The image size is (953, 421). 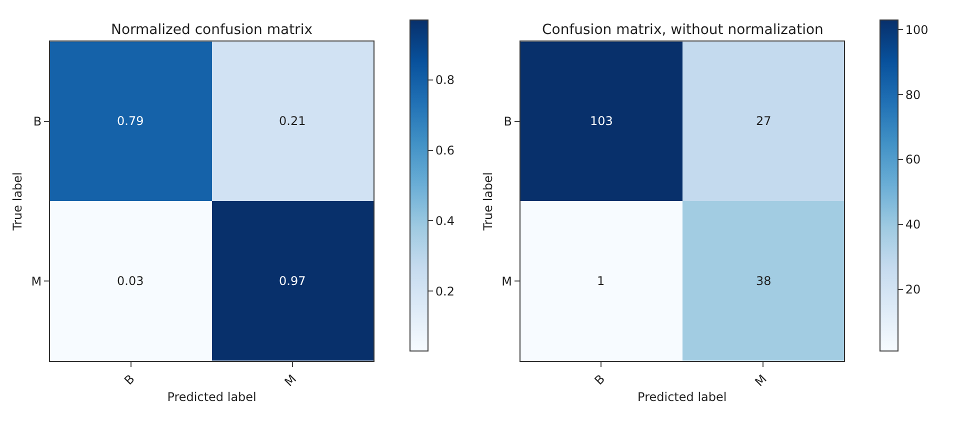 What do you see at coordinates (913, 225) in the screenshot?
I see `color-bar-label: 40` at bounding box center [913, 225].